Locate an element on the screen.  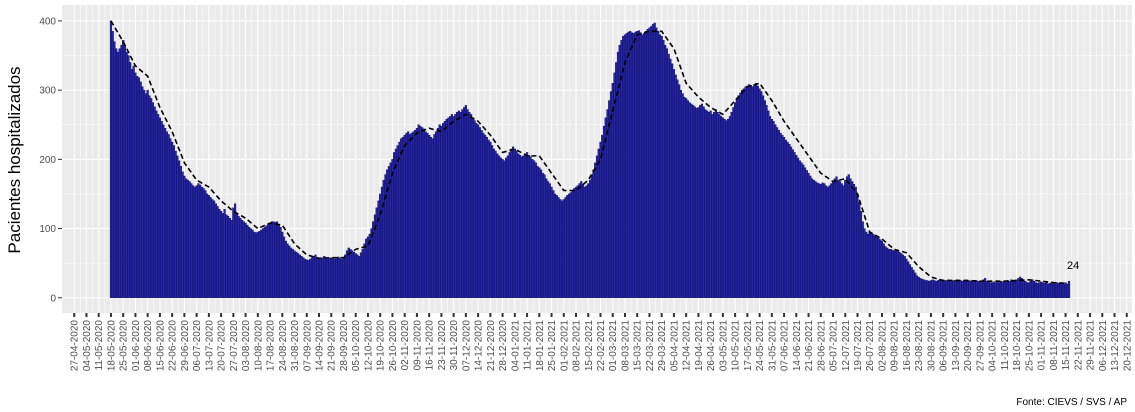
x-tick-label: 28-06-2021 is located at coordinates (821, 346).